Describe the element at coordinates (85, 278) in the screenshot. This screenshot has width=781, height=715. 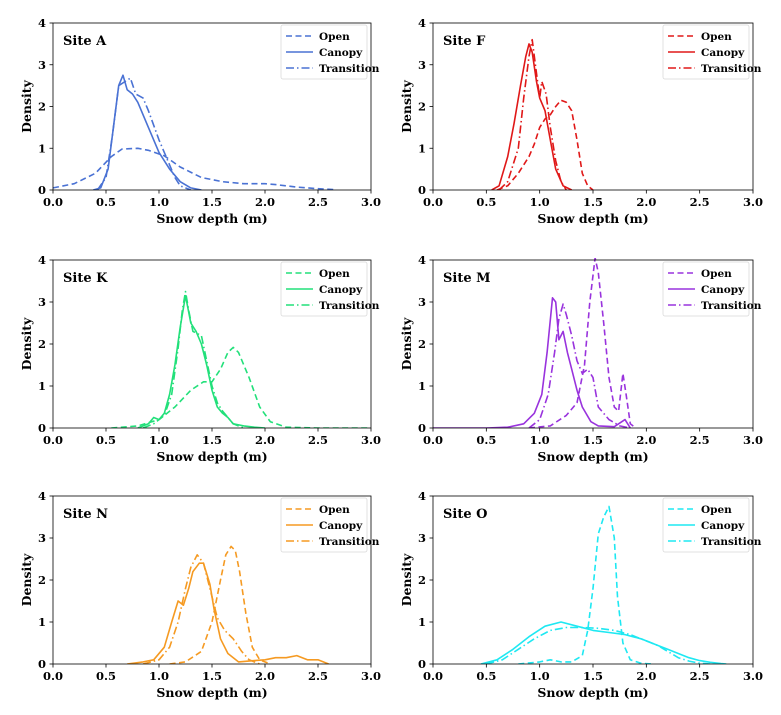
I see `site-title: Site K` at that location.